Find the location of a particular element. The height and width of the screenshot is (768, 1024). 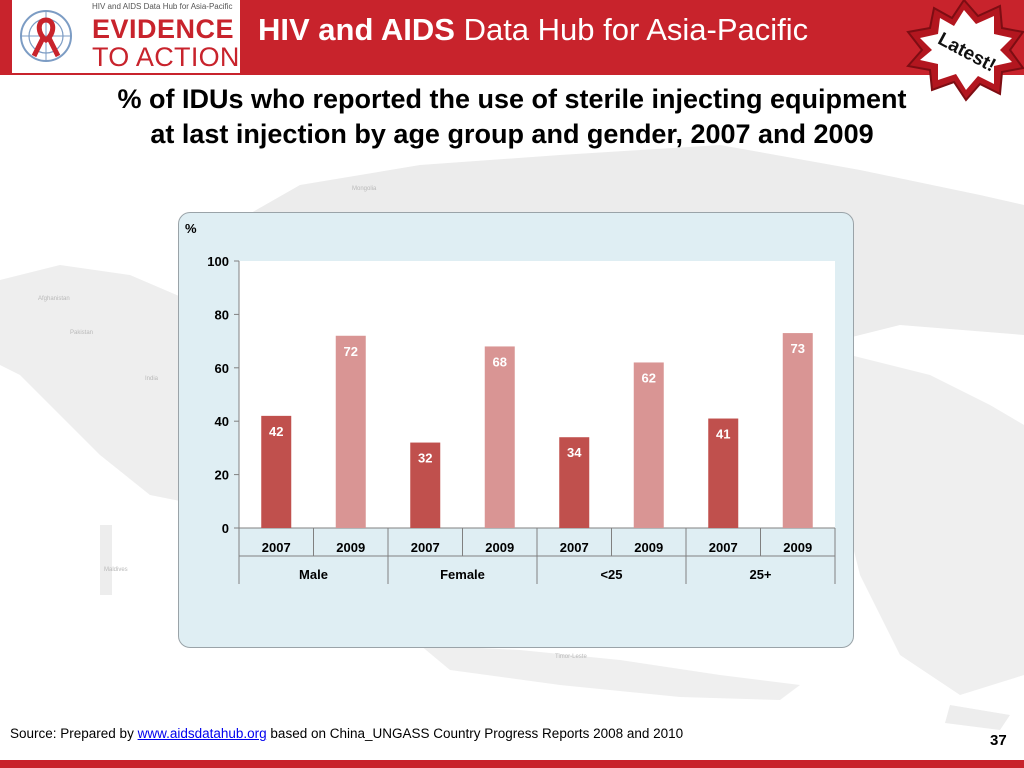

map-landmass-southeast is located at coordinates (932, 525).